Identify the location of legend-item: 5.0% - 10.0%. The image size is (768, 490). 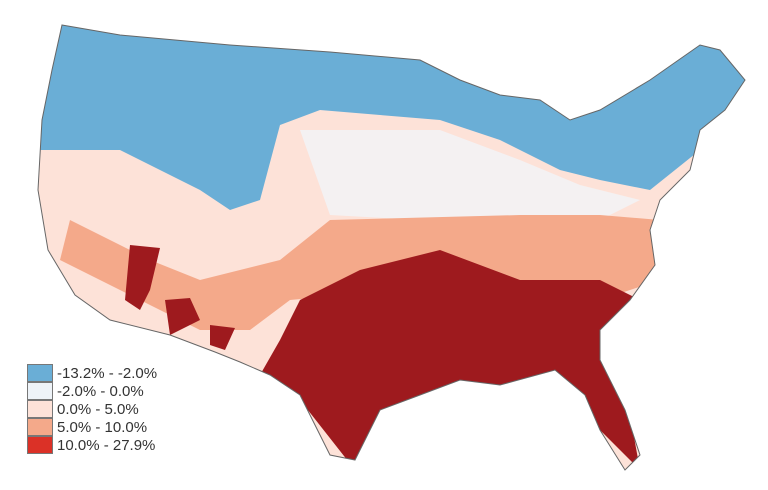
(92, 427).